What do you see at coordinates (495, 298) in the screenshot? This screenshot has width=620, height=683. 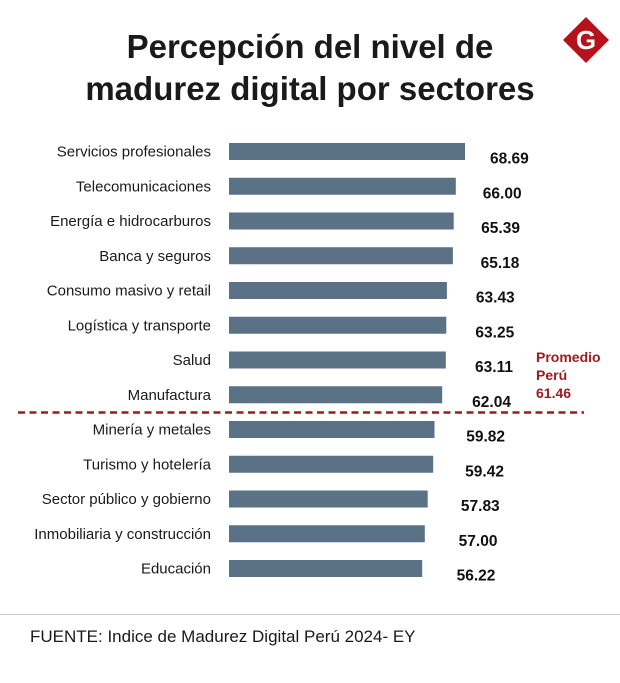 I see `value-label: 63.43` at bounding box center [495, 298].